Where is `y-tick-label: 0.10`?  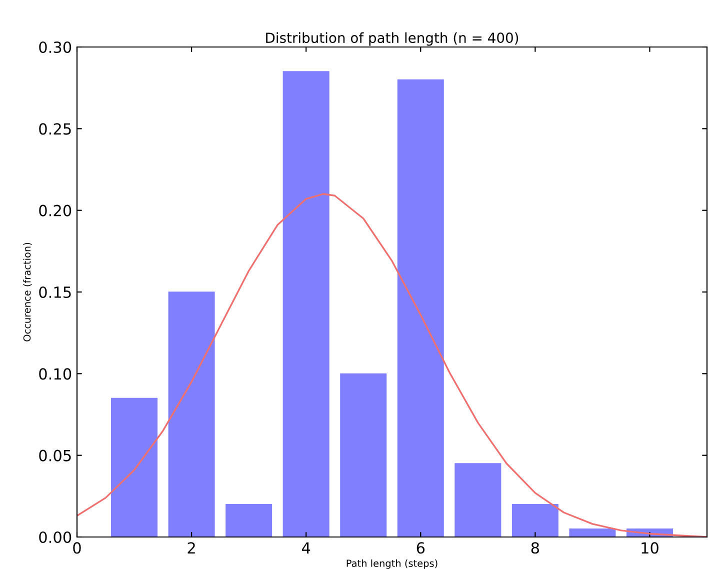 y-tick-label: 0.10 is located at coordinates (55, 374).